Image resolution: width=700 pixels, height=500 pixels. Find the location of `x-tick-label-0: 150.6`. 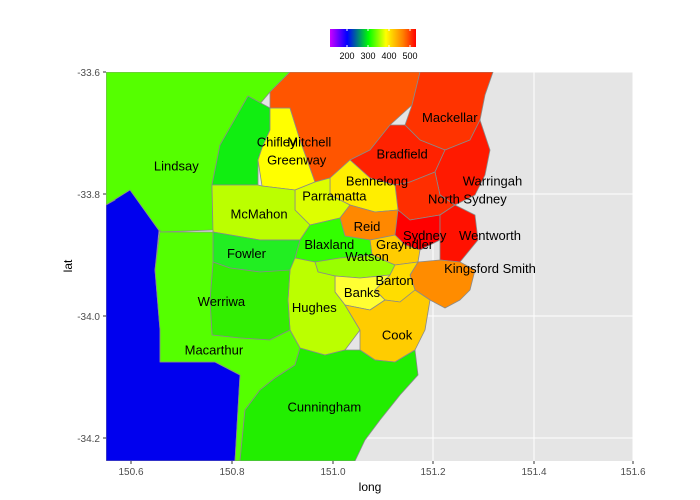

x-tick-label-0: 150.6 is located at coordinates (130, 472).